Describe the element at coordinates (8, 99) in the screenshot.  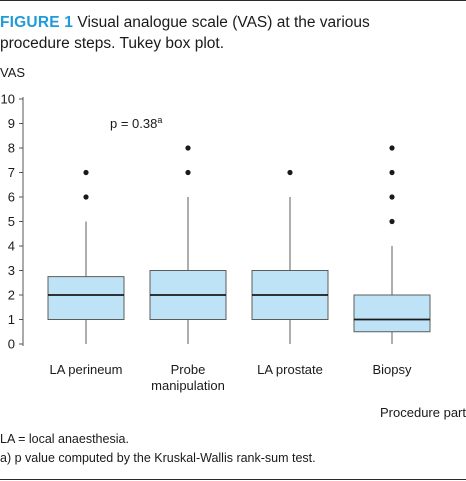
I see `y-tick-label: 10` at that location.